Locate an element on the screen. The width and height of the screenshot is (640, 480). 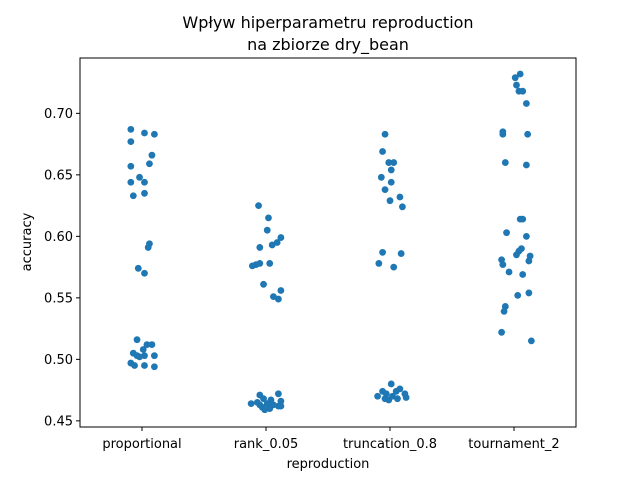
x-tick-label: rank_0.05 is located at coordinates (266, 444).